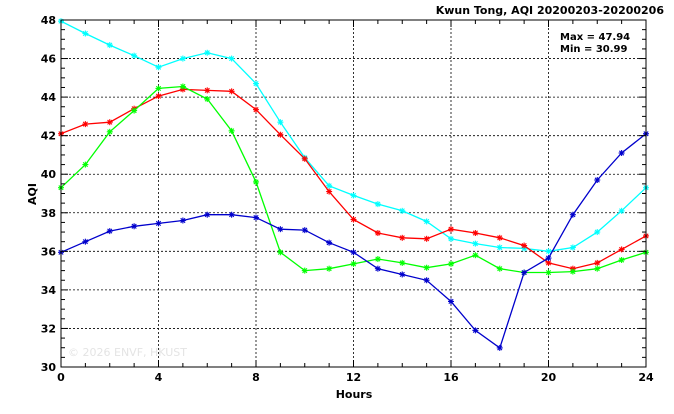 The width and height of the screenshot is (674, 414). Describe the element at coordinates (646, 377) in the screenshot. I see `x-tick-label: 24` at that location.